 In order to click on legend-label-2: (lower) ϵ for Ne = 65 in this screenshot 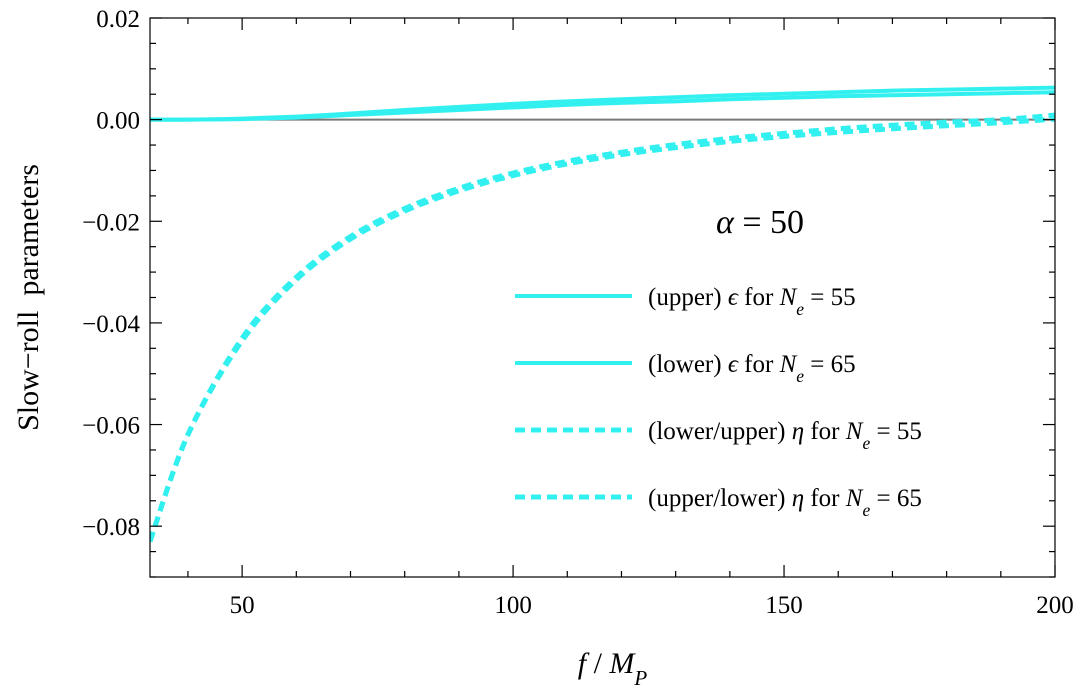, I will do `click(752, 368)`.